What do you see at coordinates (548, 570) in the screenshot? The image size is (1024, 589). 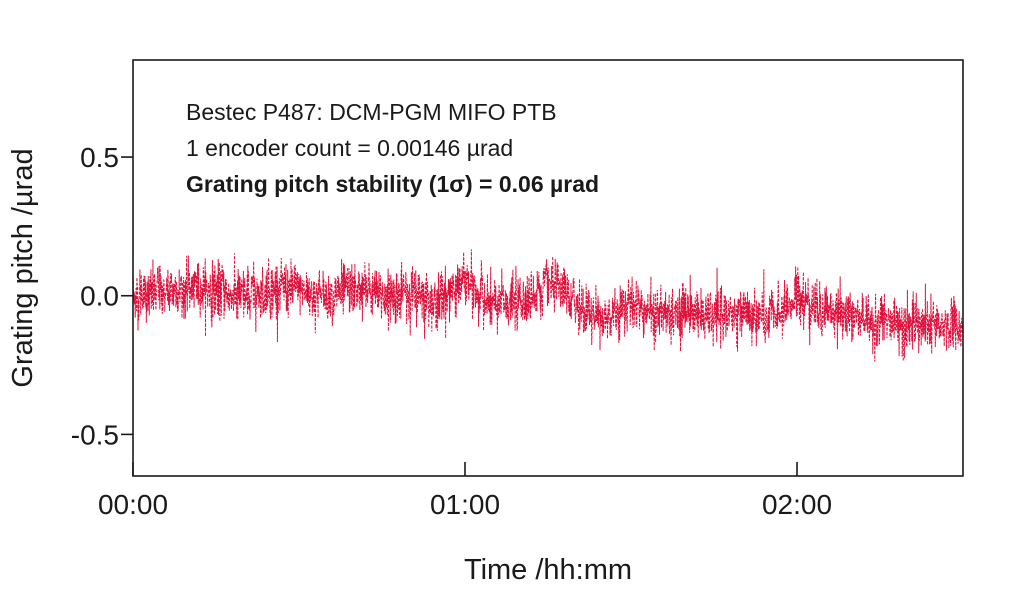 I see `x-axis-title: Time /hh:mm` at bounding box center [548, 570].